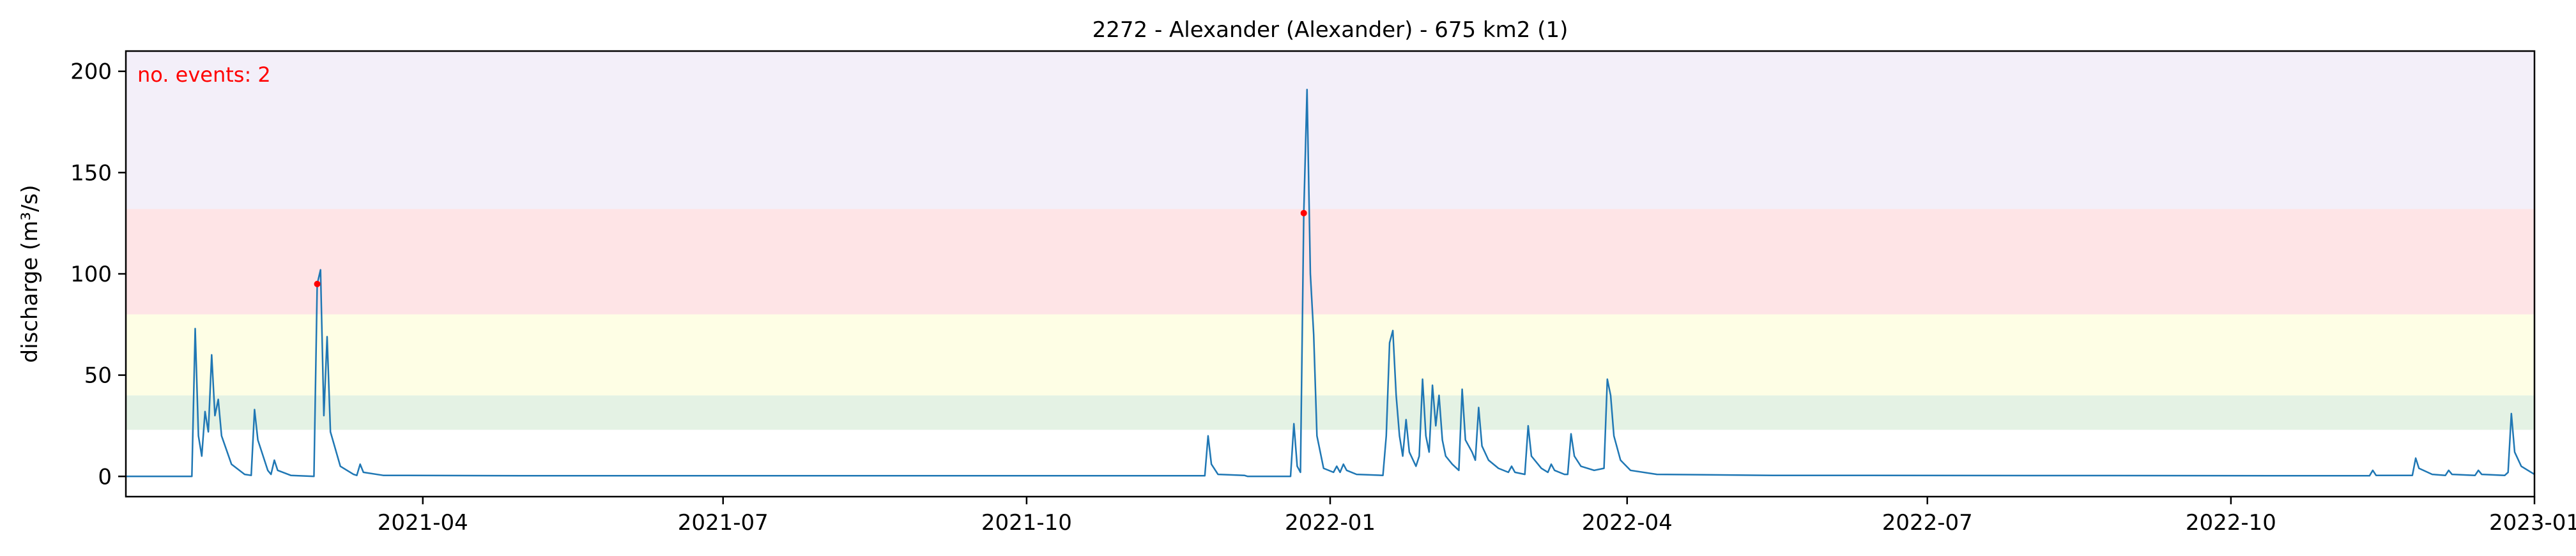  Describe the element at coordinates (723, 523) in the screenshot. I see `x-tick-label: 2021-07` at that location.